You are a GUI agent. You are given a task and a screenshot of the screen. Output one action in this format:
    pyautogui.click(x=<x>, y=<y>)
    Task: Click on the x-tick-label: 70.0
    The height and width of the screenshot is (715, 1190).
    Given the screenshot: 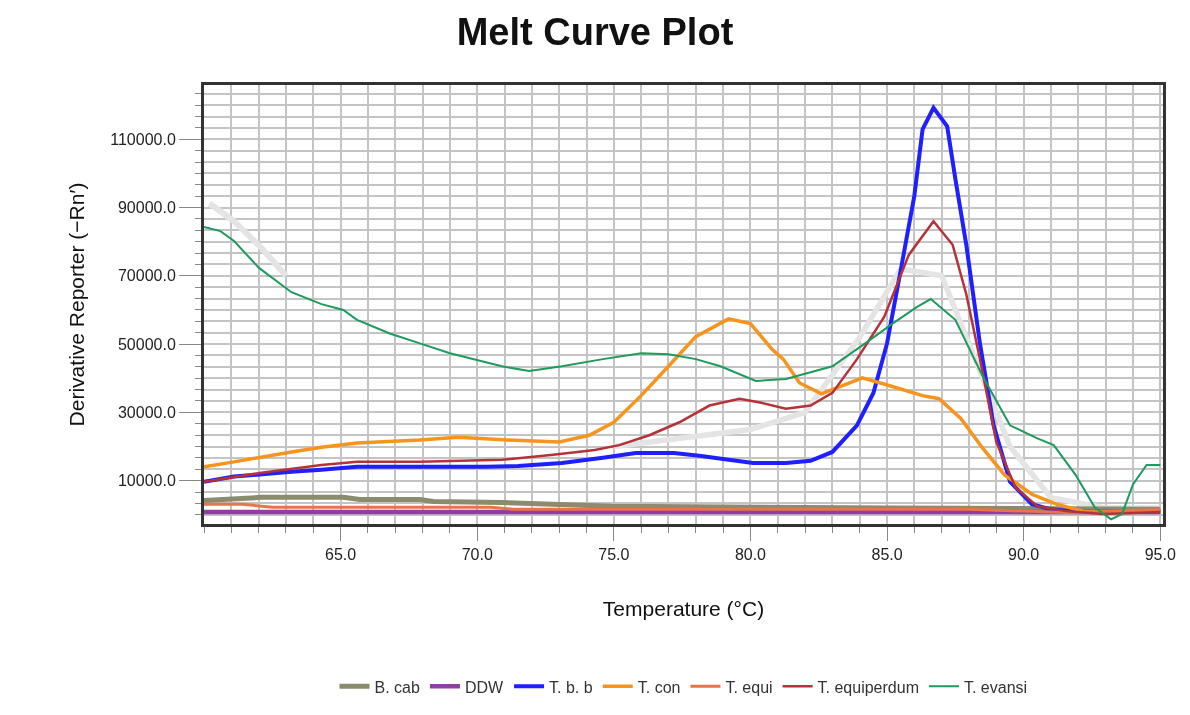 What is the action you would take?
    pyautogui.click(x=477, y=555)
    